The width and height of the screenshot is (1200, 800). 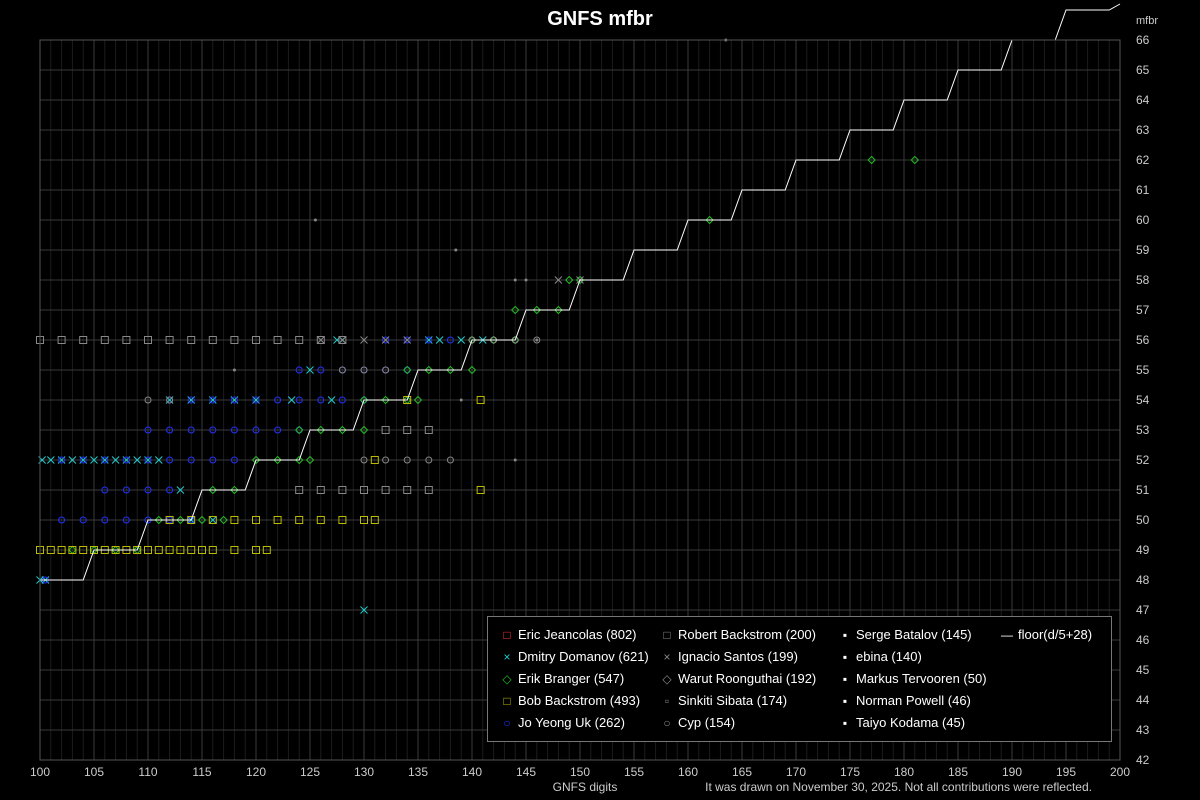 I want to click on y-tick-label: 45, so click(x=1143, y=670).